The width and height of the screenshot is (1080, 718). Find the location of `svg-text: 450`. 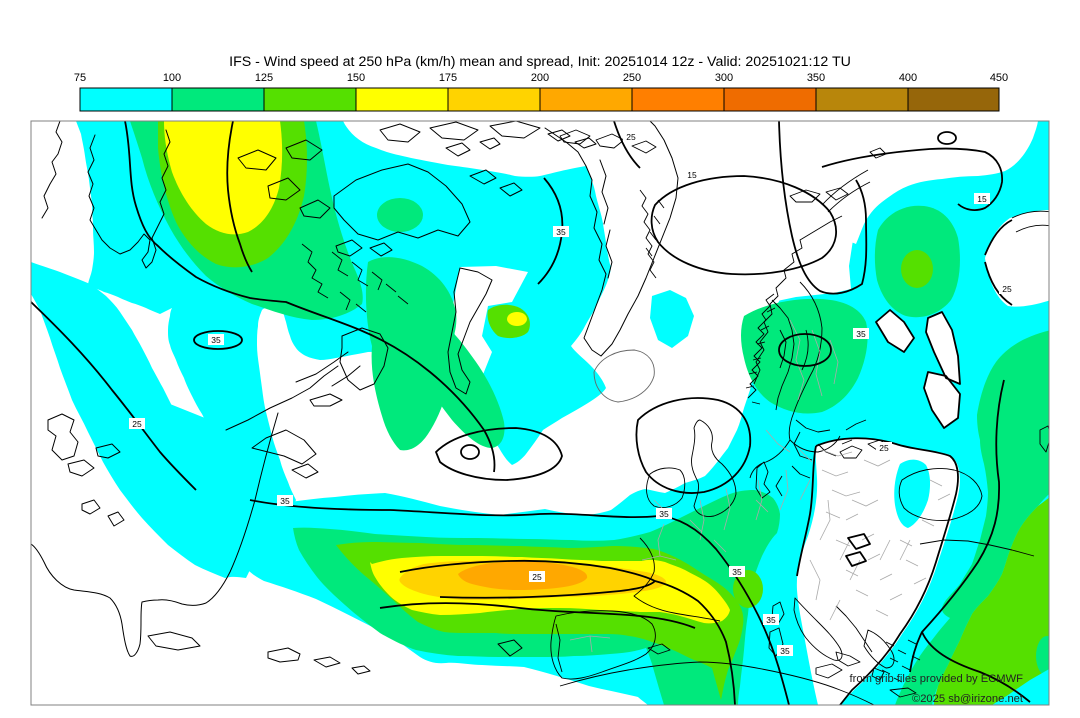

svg-text: 450 is located at coordinates (999, 78).